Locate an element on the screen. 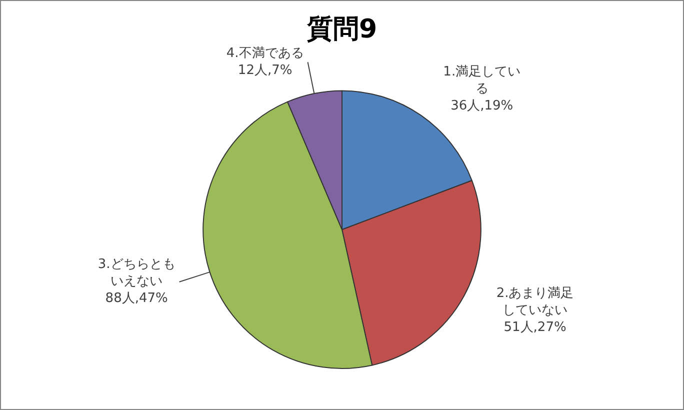 The width and height of the screenshot is (684, 410). slice-label: 3.どちらともいえない is located at coordinates (137, 273).